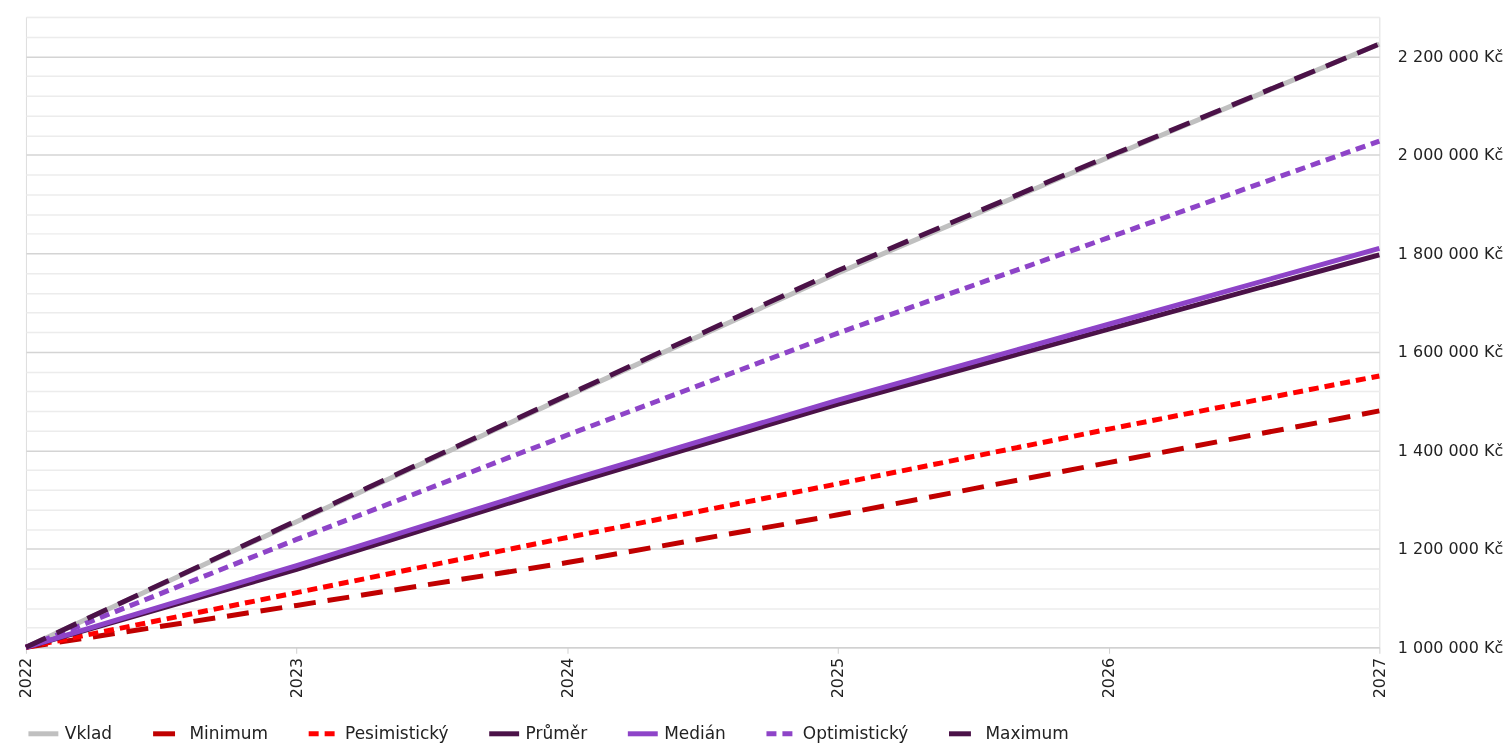 This screenshot has height=751, width=1508. Describe the element at coordinates (855, 732) in the screenshot. I see `legend-label: Optimistický` at that location.